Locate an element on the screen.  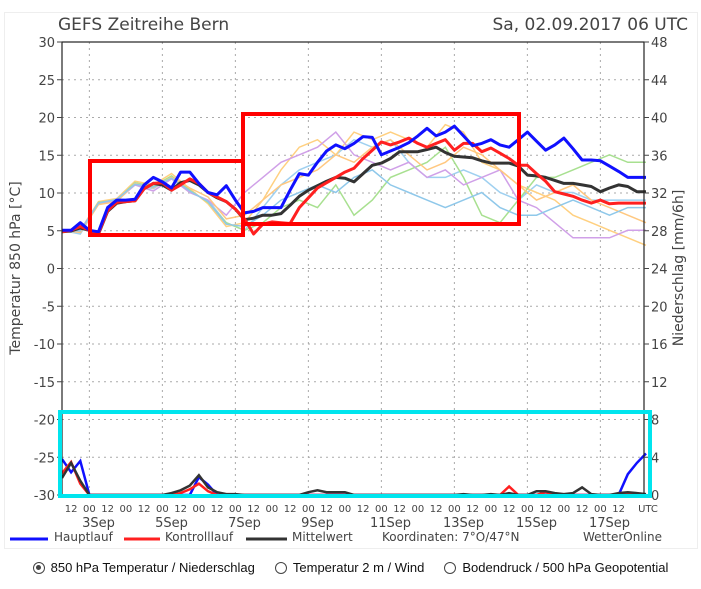
y2-tick-label: 36 is located at coordinates (659, 156).